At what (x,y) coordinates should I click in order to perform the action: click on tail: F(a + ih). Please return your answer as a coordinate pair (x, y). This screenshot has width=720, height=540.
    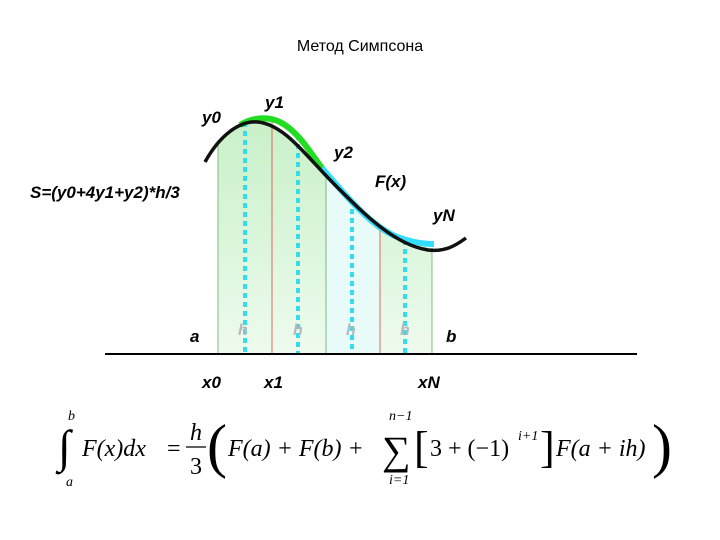
    Looking at the image, I should click on (600, 449).